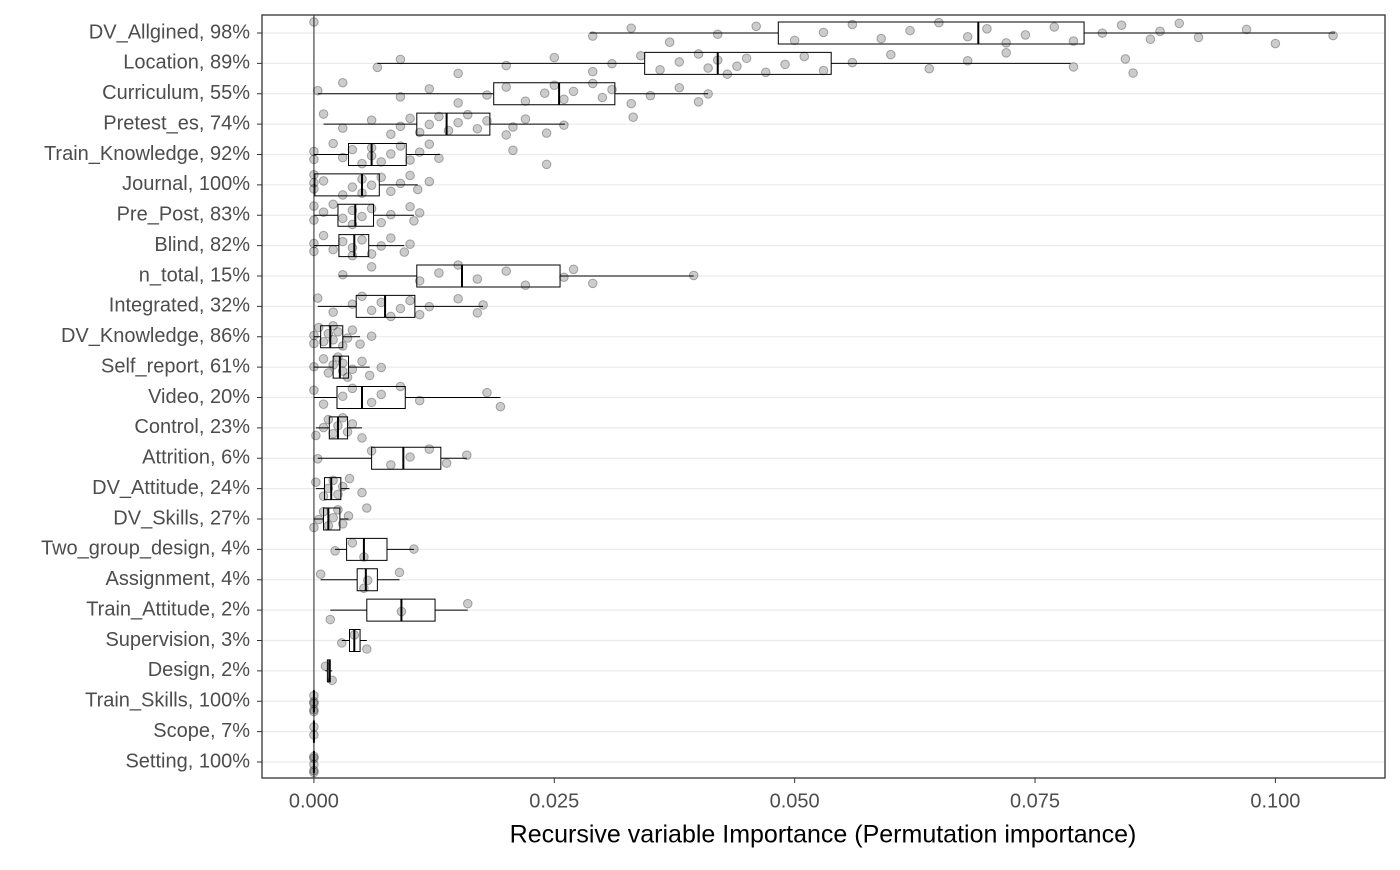  I want to click on y-tick-label: Attrition, 6%, so click(196, 458).